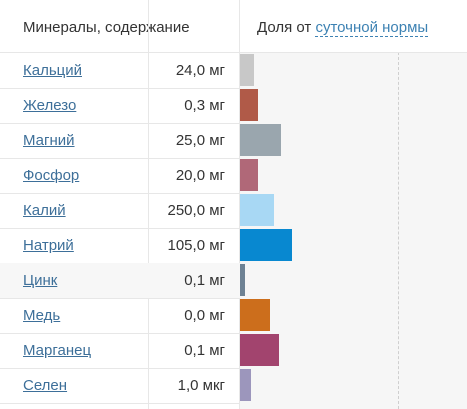 This screenshot has width=467, height=409. I want to click on mineral-link: Селен, so click(45, 385).